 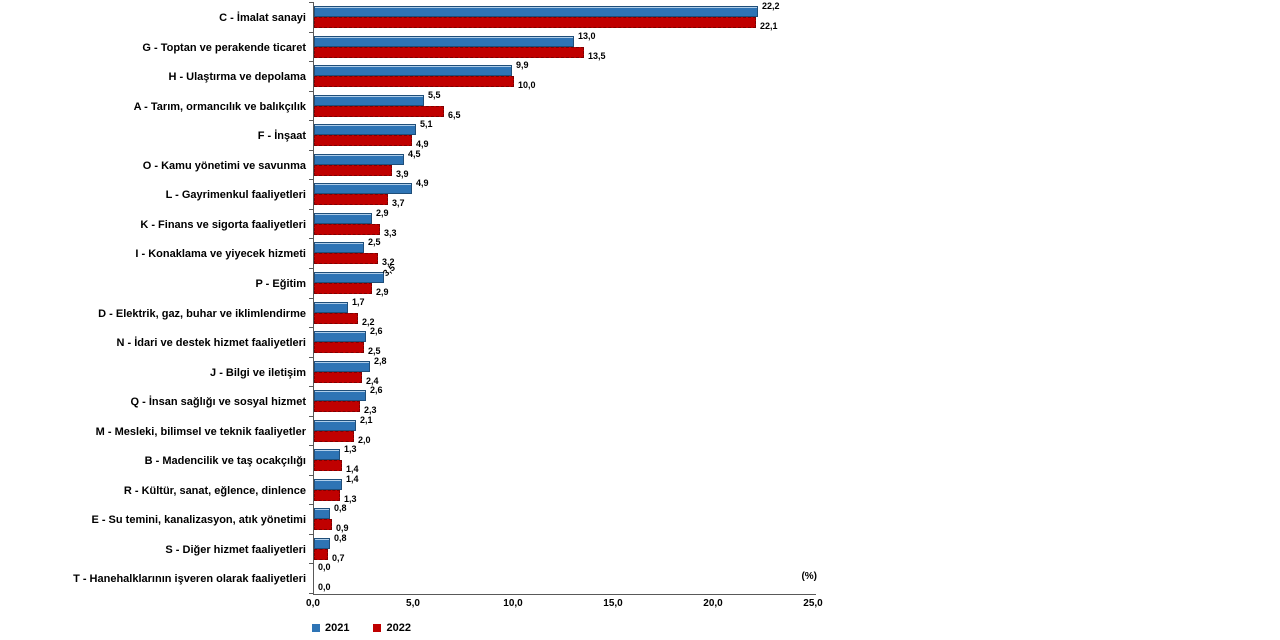 I want to click on value-label-2022: 13,5, so click(x=597, y=55).